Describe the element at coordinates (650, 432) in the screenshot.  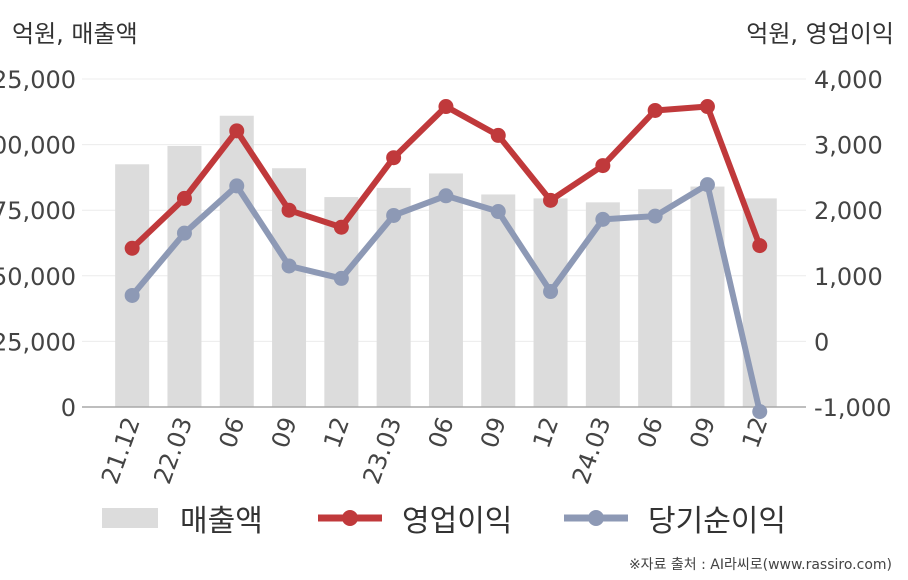
I see `x-tick-label-10: 06` at that location.